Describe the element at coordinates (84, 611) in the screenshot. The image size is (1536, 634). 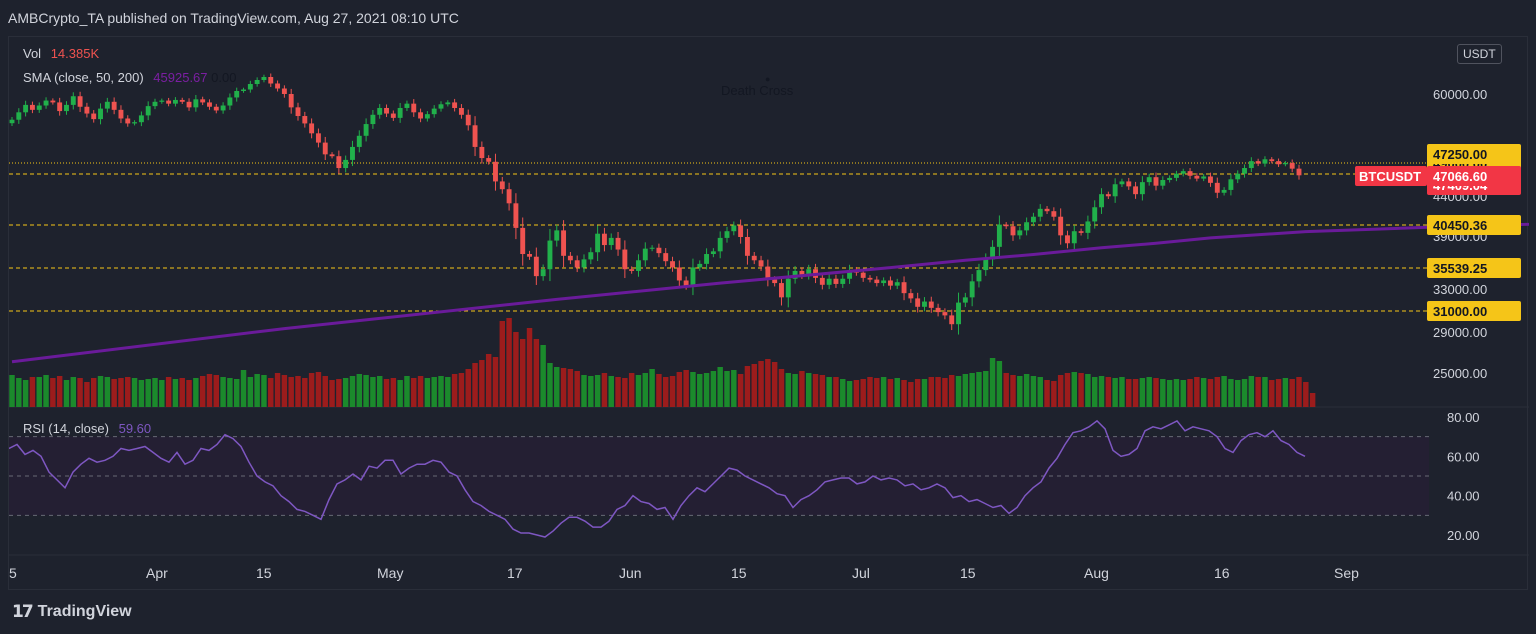
I see `brand-name: TradingView` at that location.